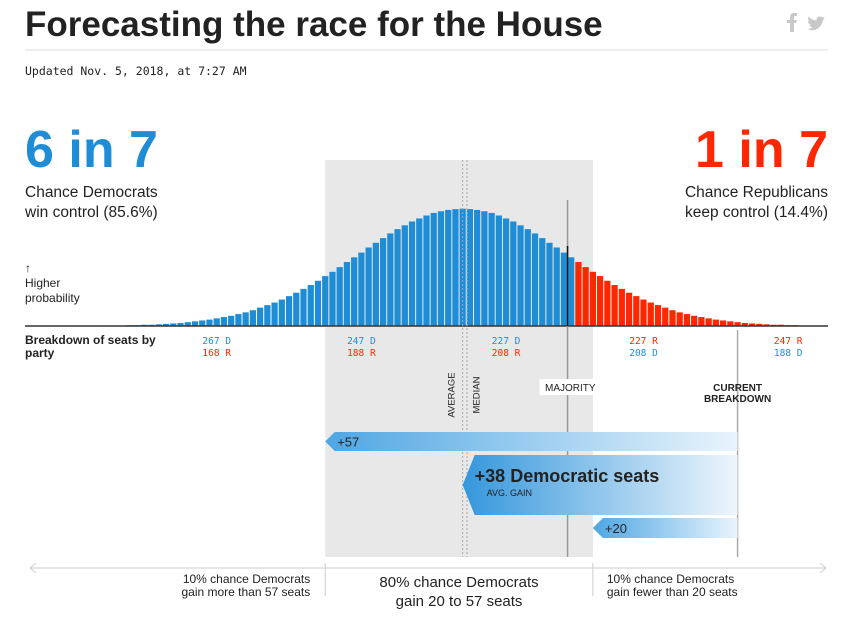  I want to click on x-tick-label: 227 D, so click(506, 341).